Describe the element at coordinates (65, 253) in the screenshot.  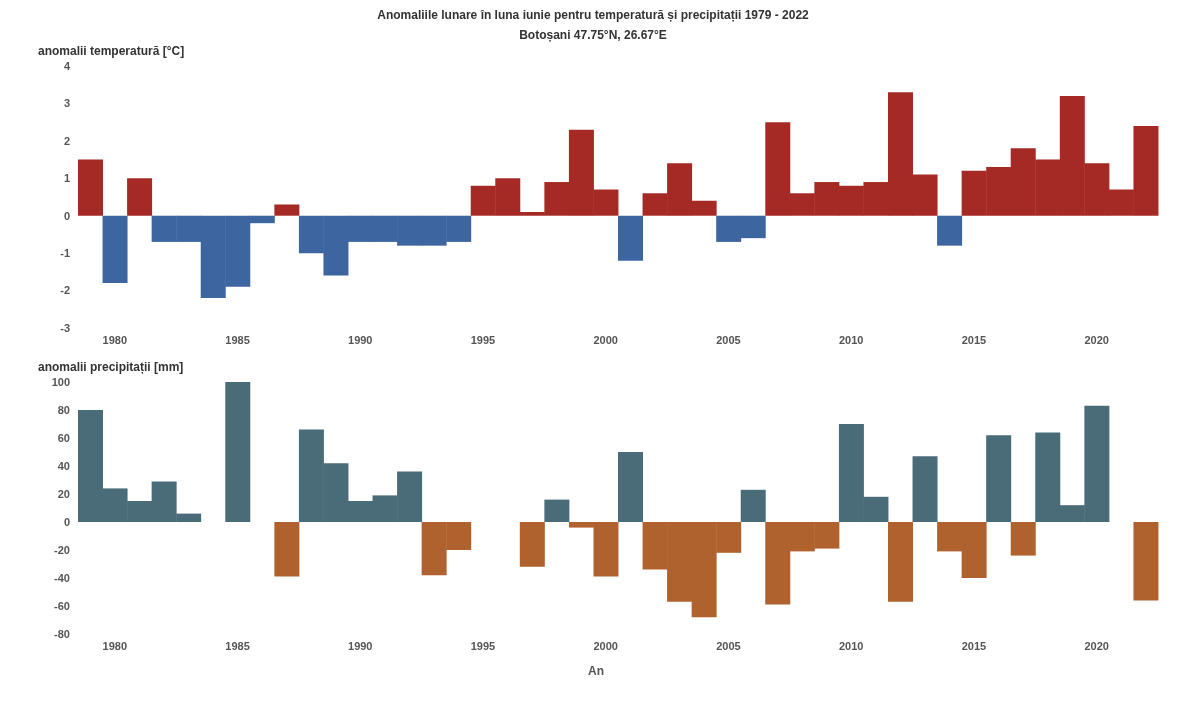
I see `y-tick-label: -1` at that location.